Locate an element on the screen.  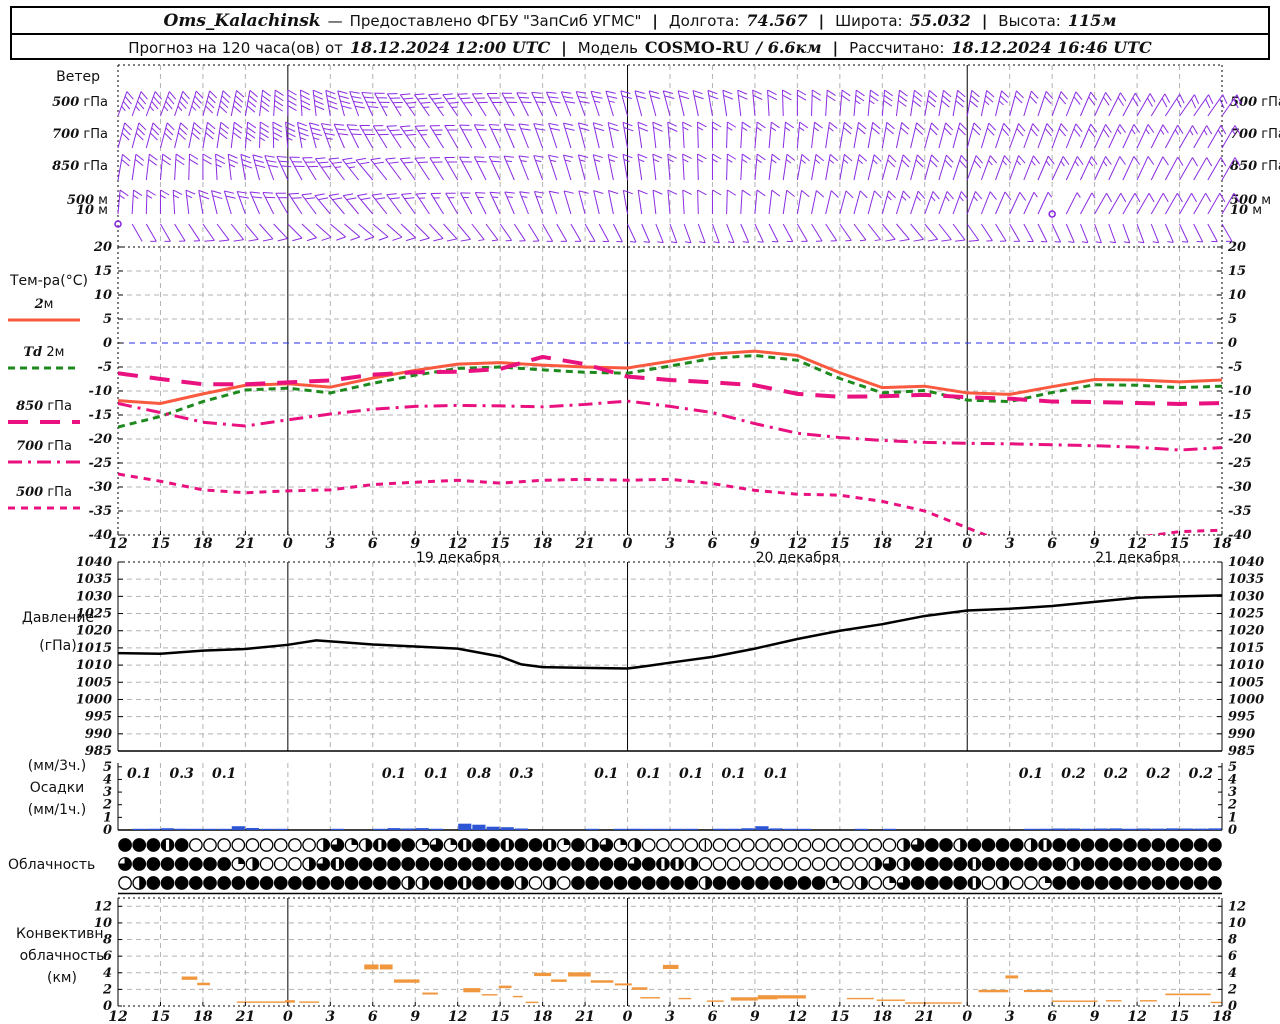
temp-axis-label-right: -30 is located at coordinates (1240, 487).